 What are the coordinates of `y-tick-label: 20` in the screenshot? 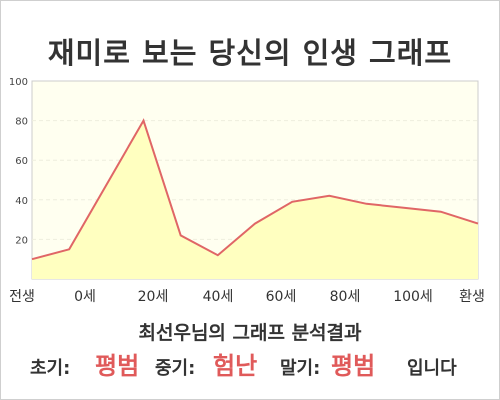 It's located at (21, 240).